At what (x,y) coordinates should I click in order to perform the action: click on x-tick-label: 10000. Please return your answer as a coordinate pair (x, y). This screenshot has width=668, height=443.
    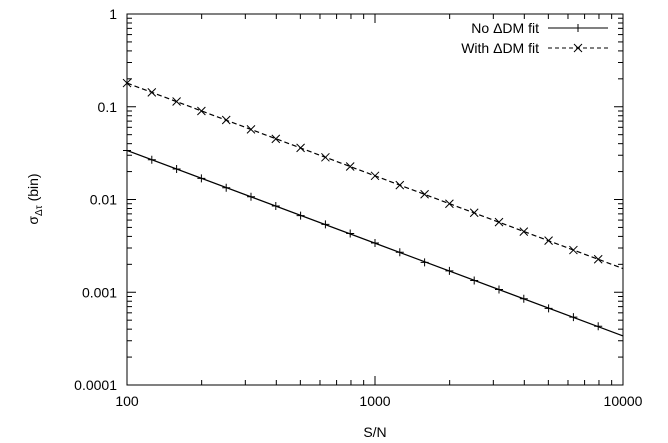
    Looking at the image, I should click on (623, 401).